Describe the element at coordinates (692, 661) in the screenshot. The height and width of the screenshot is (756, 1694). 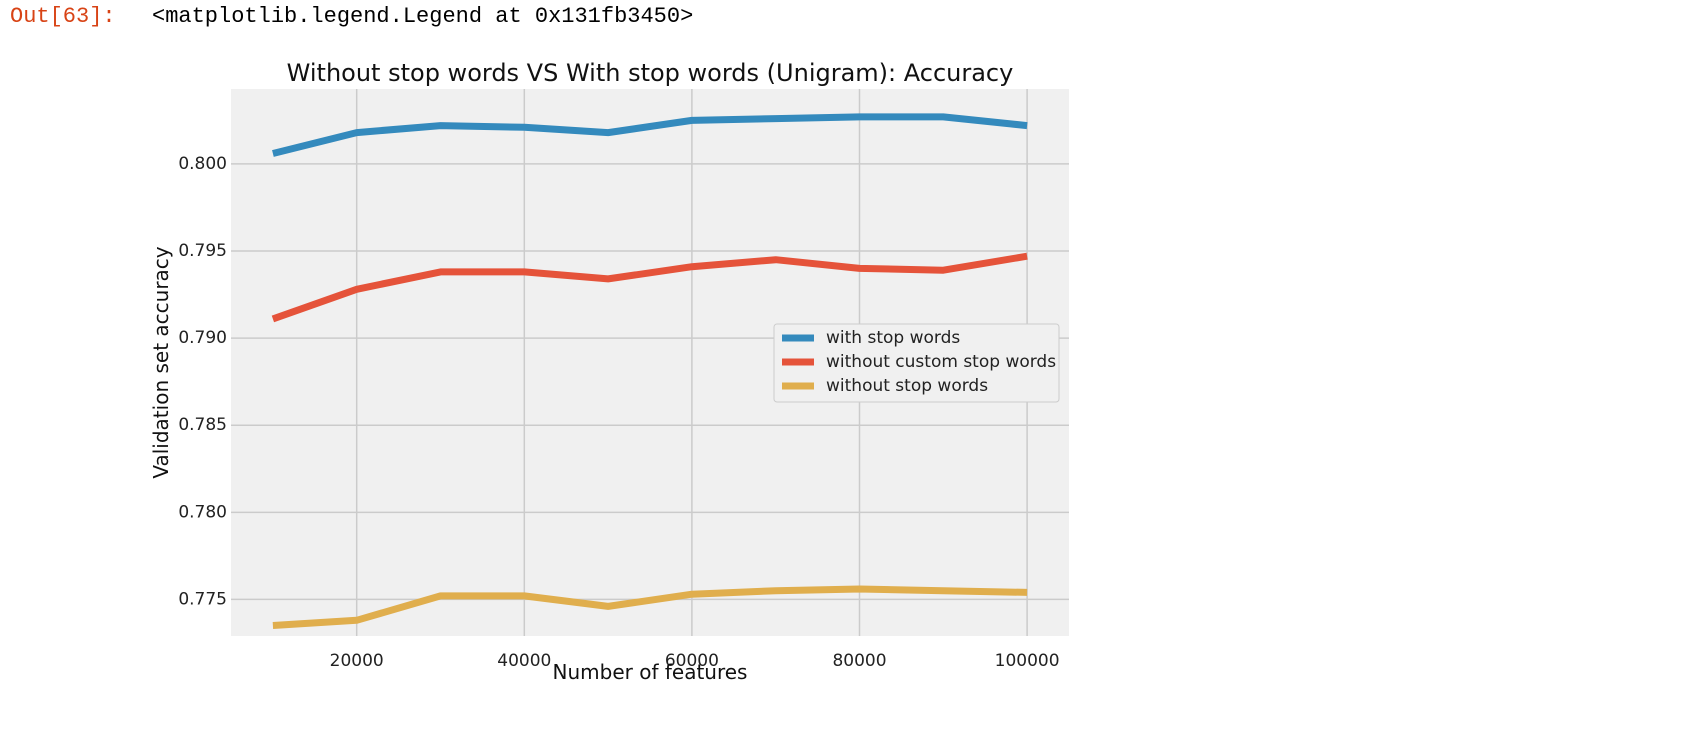
I see `x-tick-label: 60000` at that location.